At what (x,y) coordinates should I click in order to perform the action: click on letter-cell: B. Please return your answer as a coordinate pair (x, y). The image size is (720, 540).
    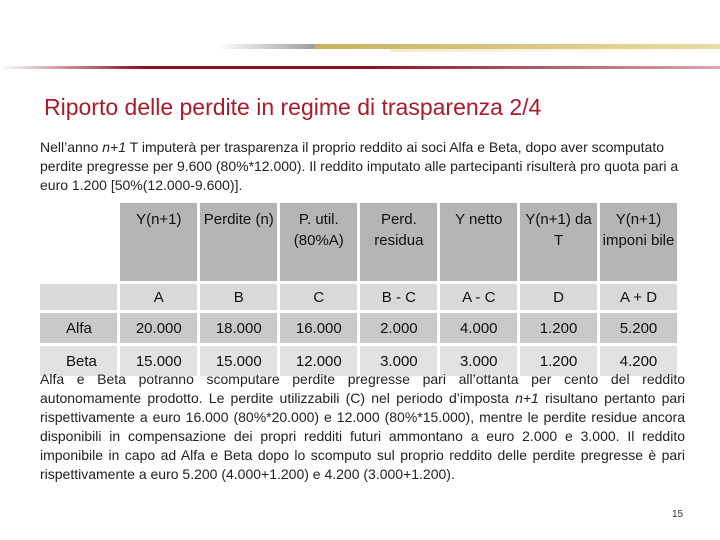
    Looking at the image, I should click on (239, 296).